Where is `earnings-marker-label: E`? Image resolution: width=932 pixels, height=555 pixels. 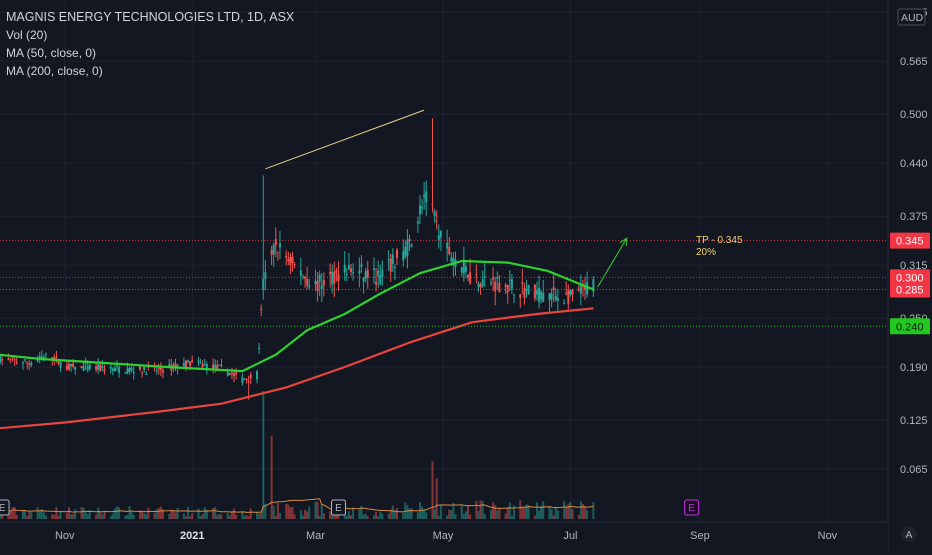 earnings-marker-label: E is located at coordinates (338, 508).